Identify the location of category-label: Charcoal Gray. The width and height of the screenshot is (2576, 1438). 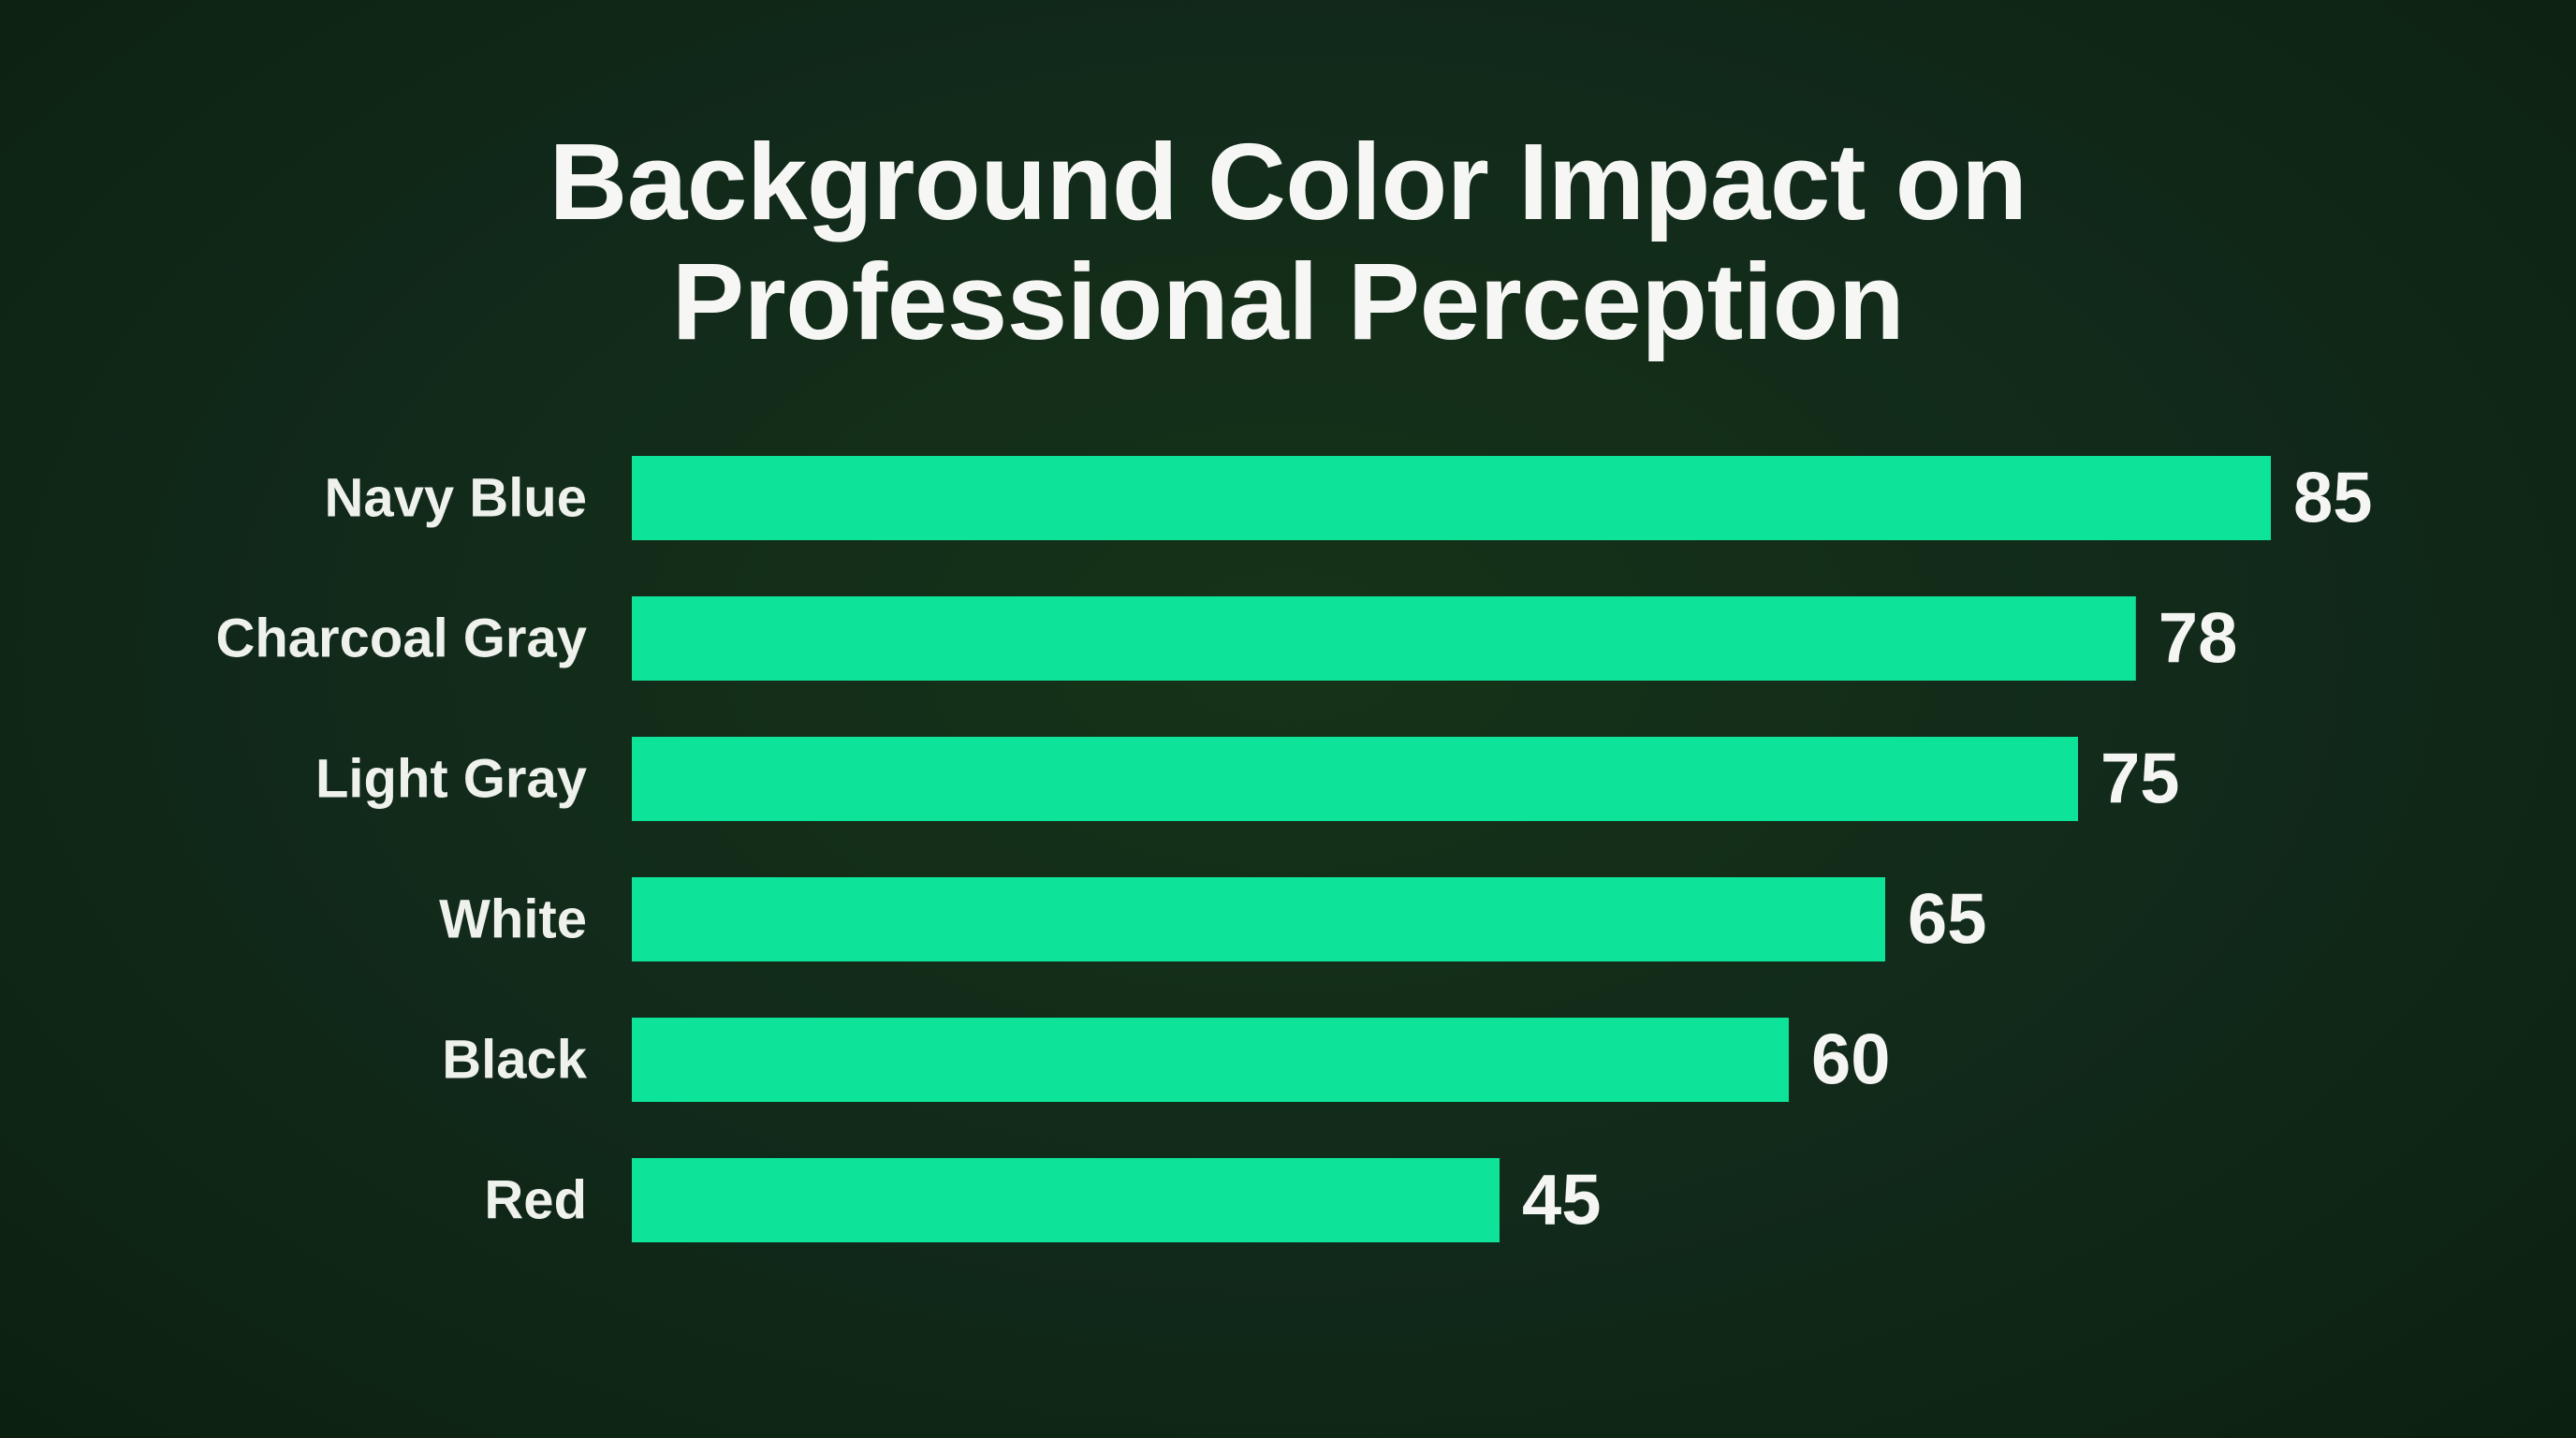
(401, 639).